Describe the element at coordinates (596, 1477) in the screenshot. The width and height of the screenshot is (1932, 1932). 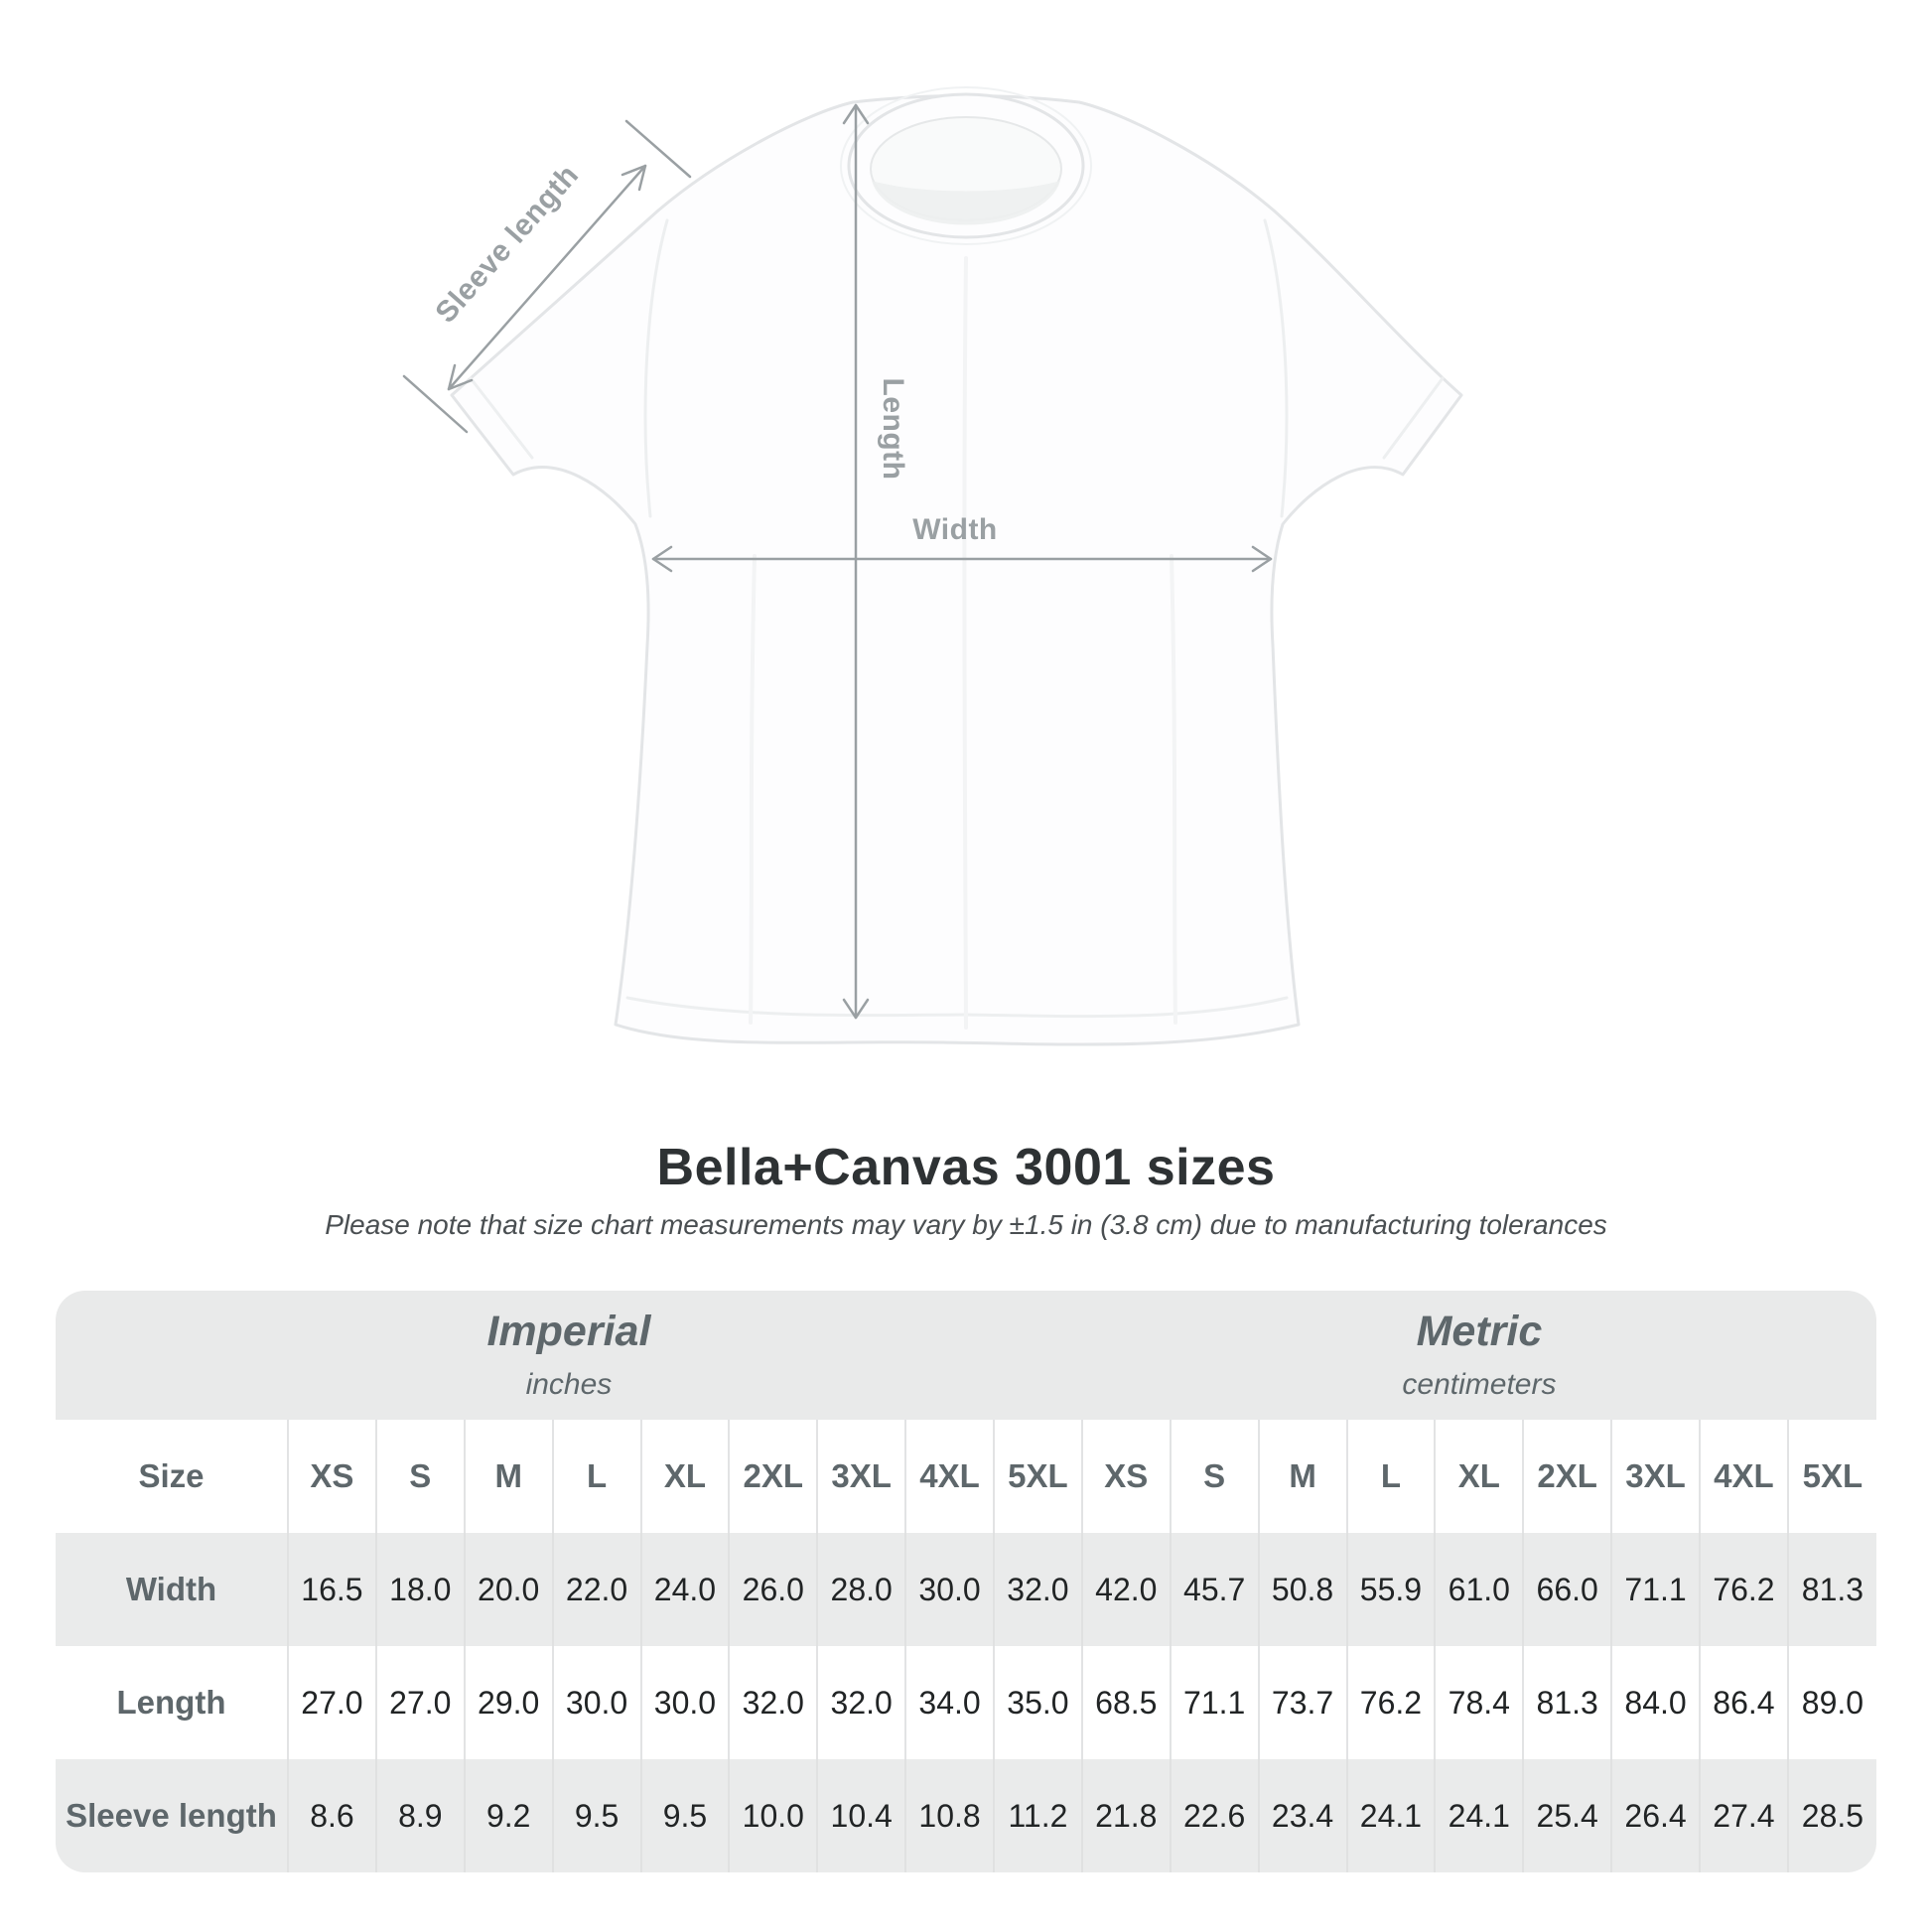
I see `size-header-imperial-l: L` at that location.